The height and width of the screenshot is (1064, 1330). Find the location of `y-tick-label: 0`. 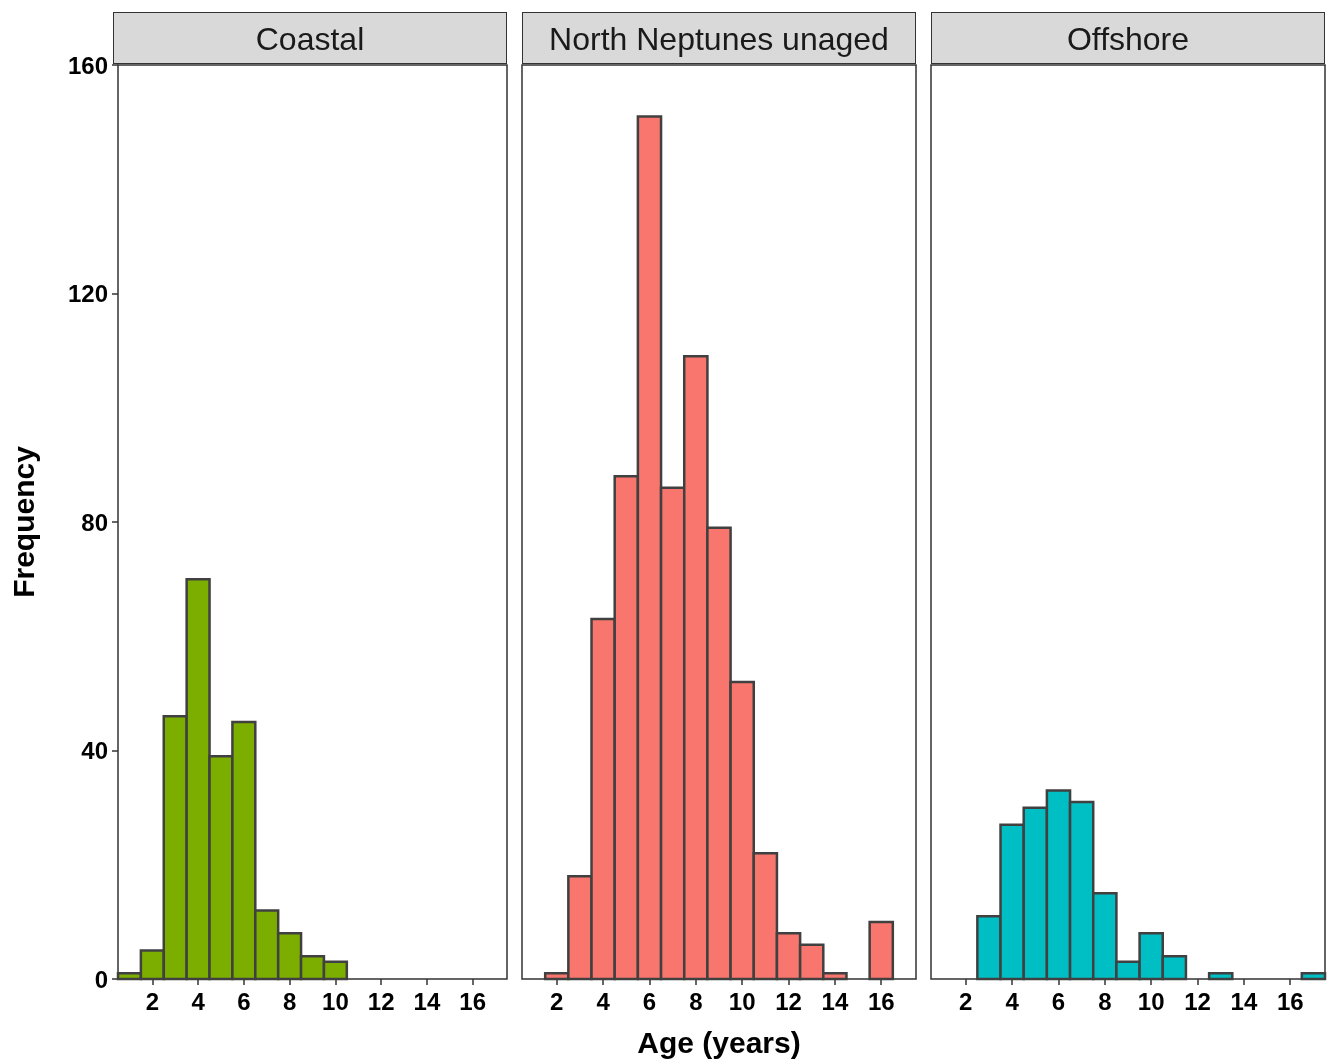

y-tick-label: 0 is located at coordinates (101, 979).